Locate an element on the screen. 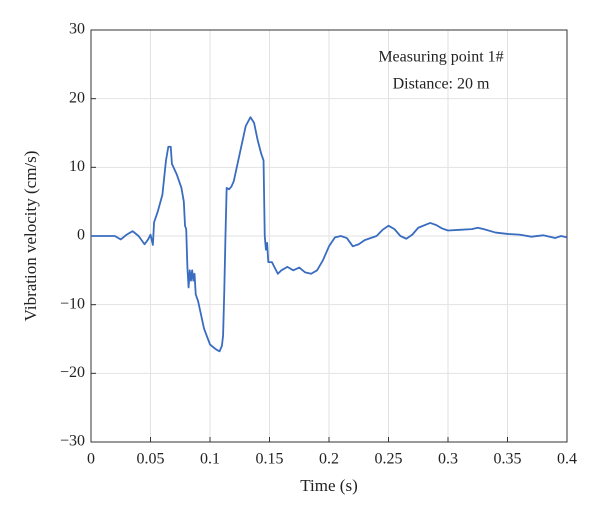 The height and width of the screenshot is (522, 600). y-tick-label: −20 is located at coordinates (72, 372).